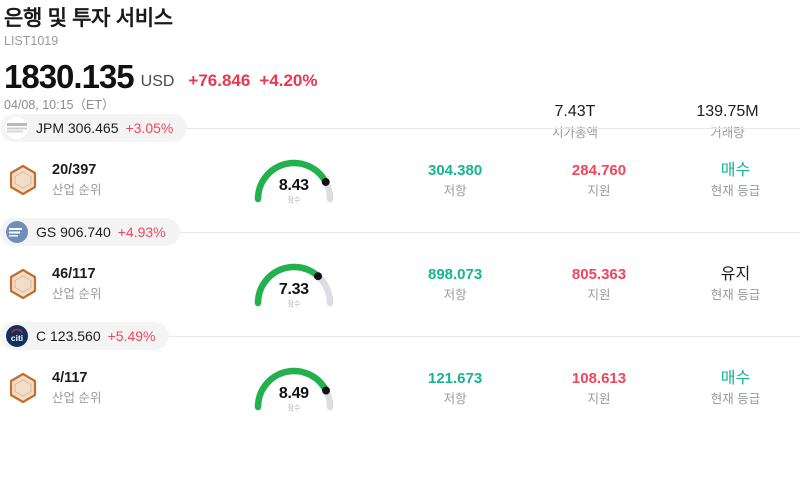 This screenshot has width=800, height=488. I want to click on score-gauge: 7.33 점수, so click(294, 284).